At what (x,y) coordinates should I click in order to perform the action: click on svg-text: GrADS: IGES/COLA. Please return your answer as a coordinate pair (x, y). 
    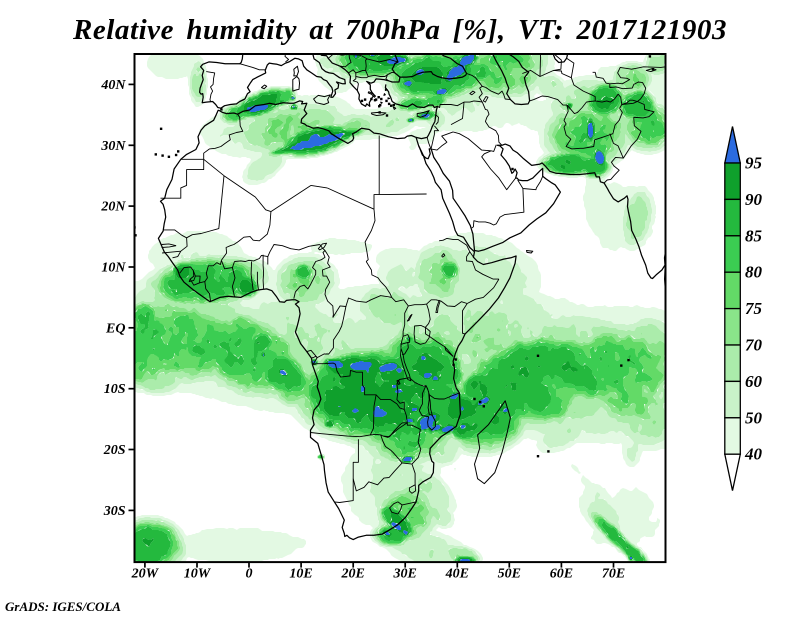
    Looking at the image, I should click on (63, 606).